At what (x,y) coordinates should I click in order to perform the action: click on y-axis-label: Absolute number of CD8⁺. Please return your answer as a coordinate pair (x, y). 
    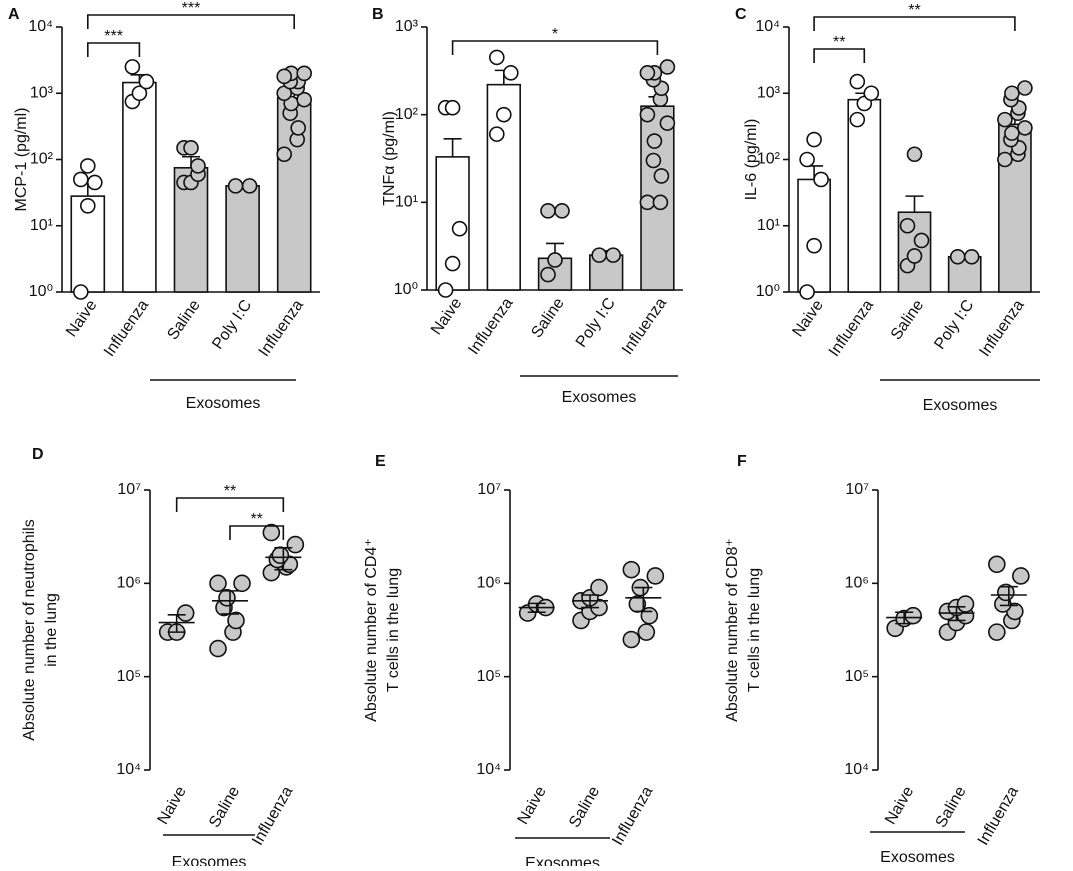
    Looking at the image, I should click on (732, 630).